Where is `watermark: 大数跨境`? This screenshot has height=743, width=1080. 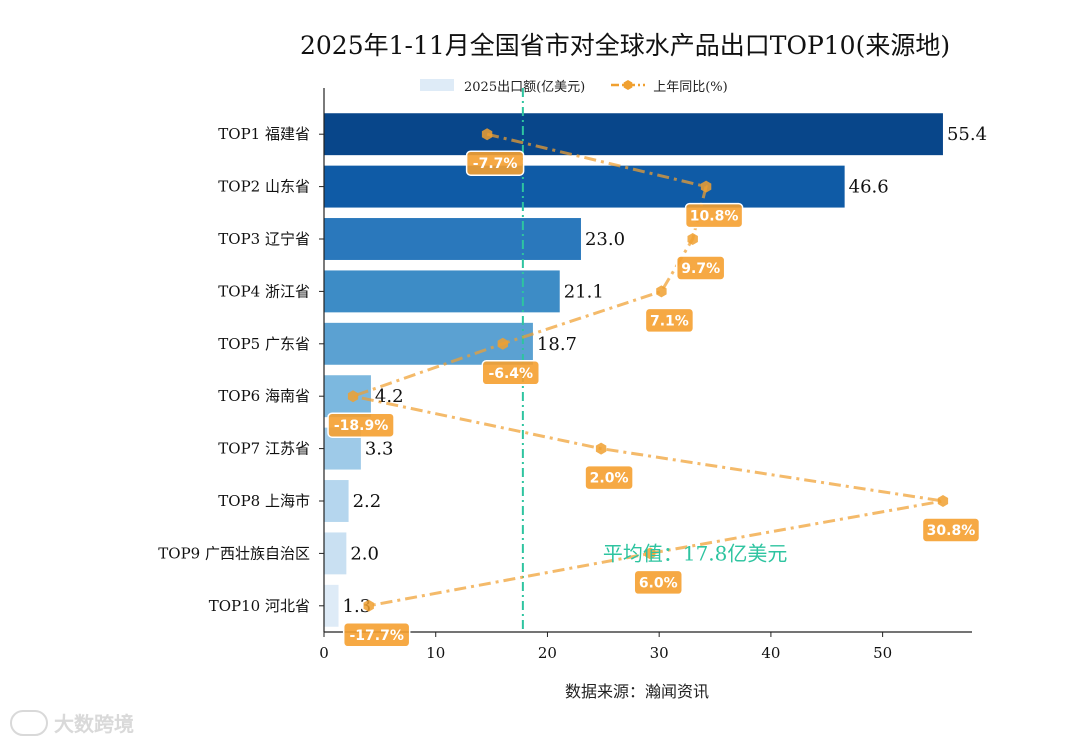 watermark: 大数跨境 is located at coordinates (72, 722).